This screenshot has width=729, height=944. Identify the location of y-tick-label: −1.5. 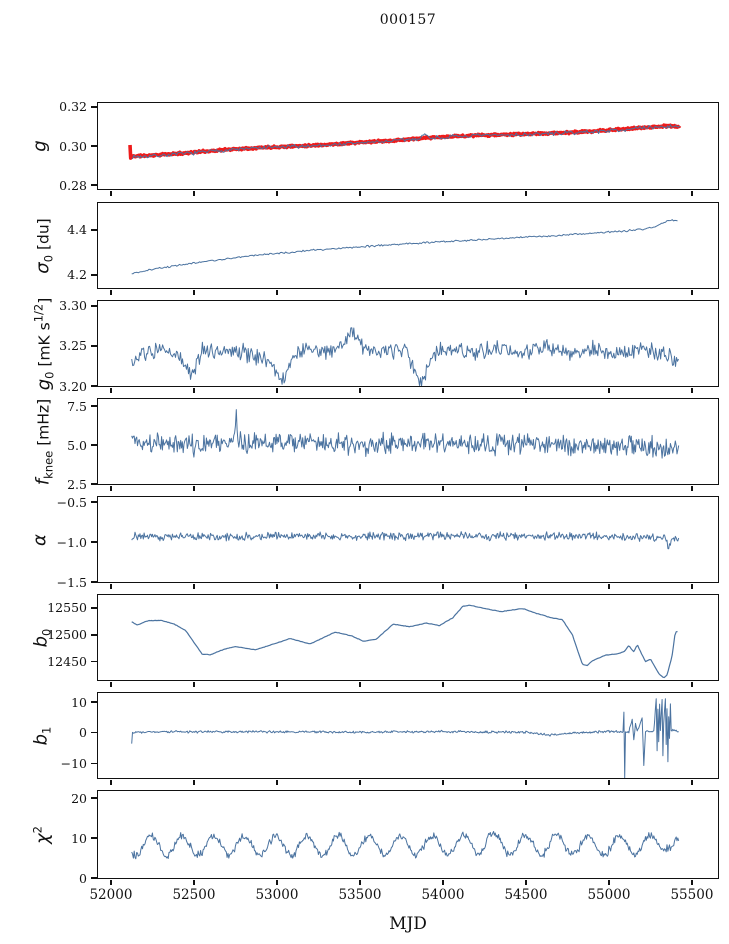
(71, 582).